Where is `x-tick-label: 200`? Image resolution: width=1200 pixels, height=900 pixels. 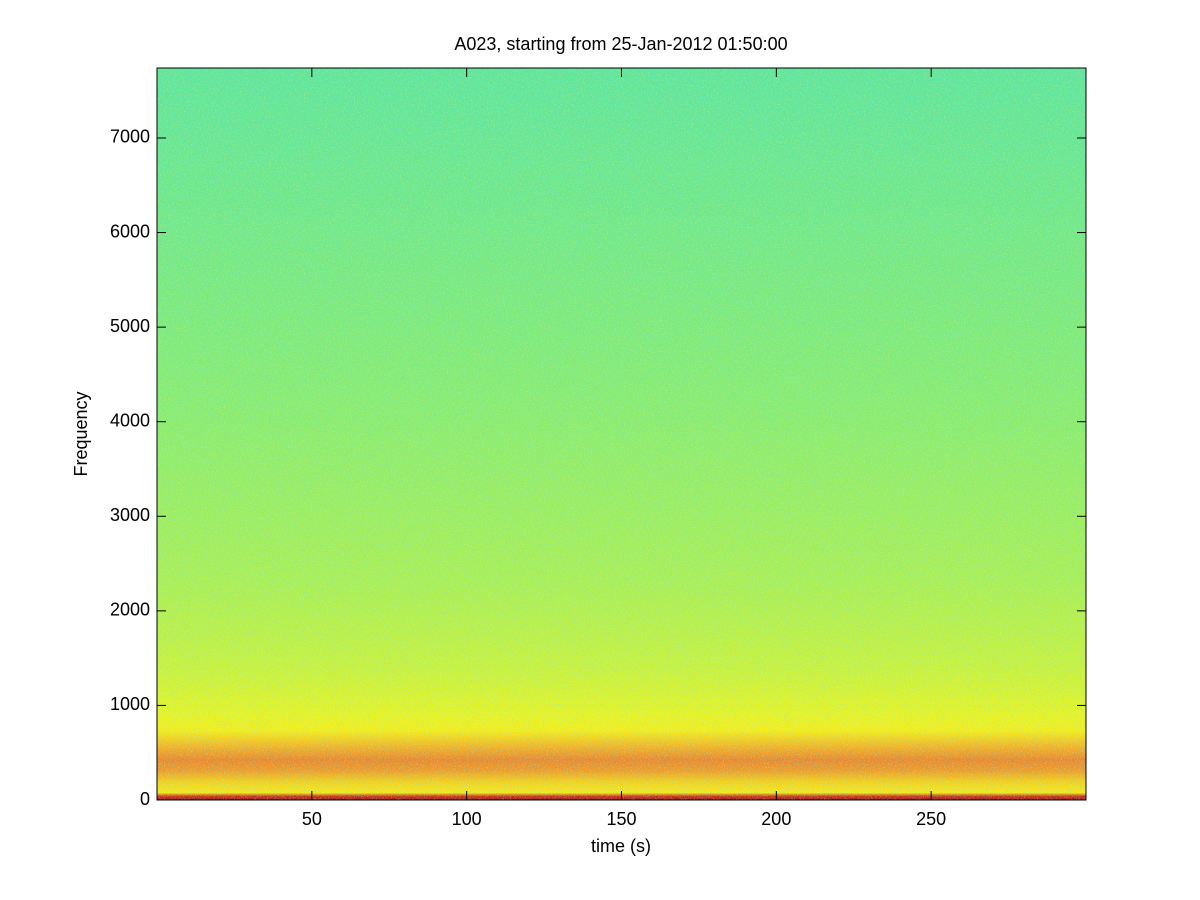 x-tick-label: 200 is located at coordinates (776, 819).